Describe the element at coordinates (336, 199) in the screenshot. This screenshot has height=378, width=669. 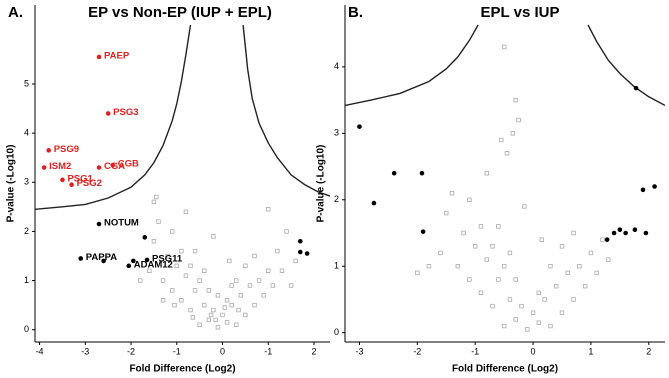
I see `y-tick-label: 2` at that location.